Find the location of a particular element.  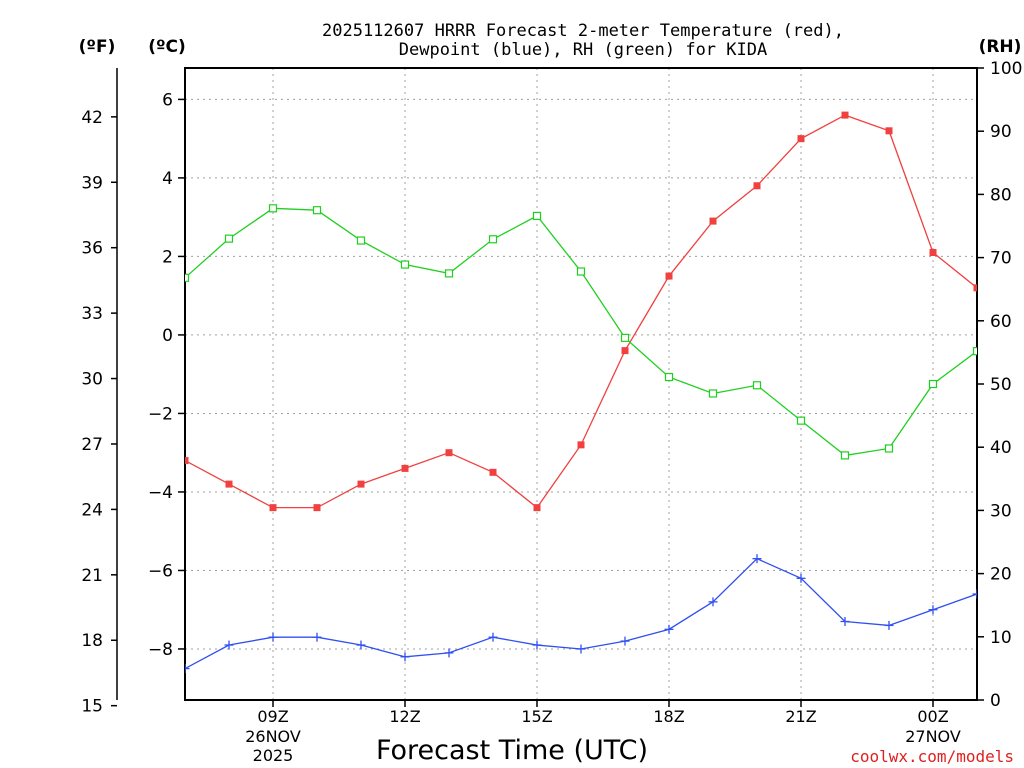

chart-title-line2: Dewpoint (blue), RH (green) for KIDA is located at coordinates (583, 50).